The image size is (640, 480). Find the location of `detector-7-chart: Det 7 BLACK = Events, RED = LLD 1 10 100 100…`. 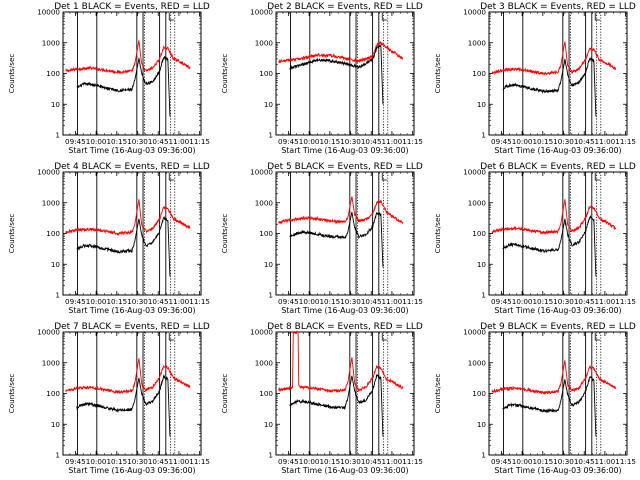

detector-7-chart: Det 7 BLACK = Events, RED = LLD 1 10 100 100… is located at coordinates (108, 398).